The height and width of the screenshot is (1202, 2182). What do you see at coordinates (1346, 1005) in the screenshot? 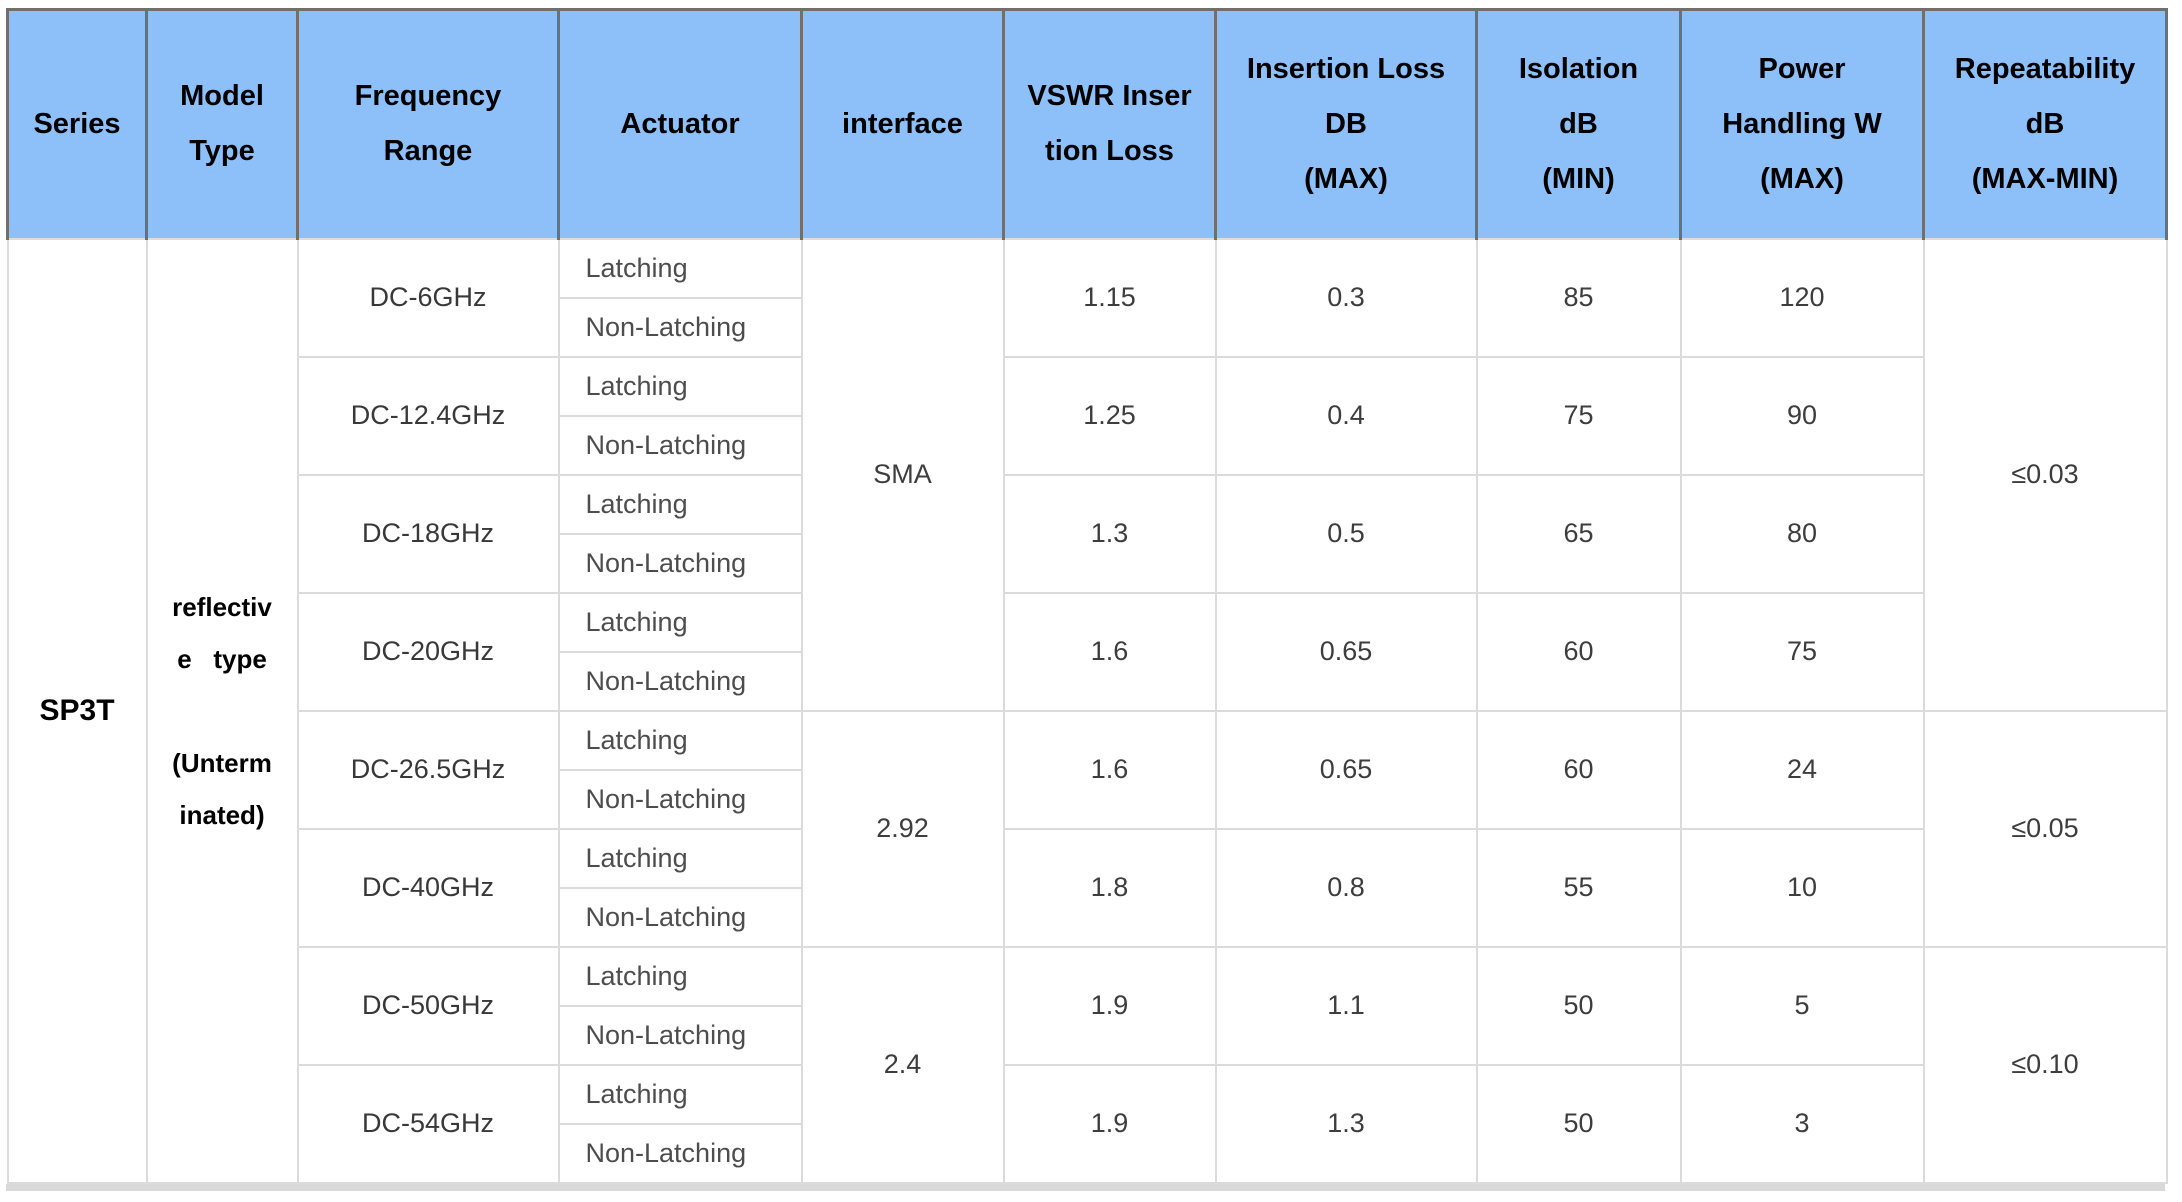
I see `cell-insertion-loss: 1.1` at bounding box center [1346, 1005].